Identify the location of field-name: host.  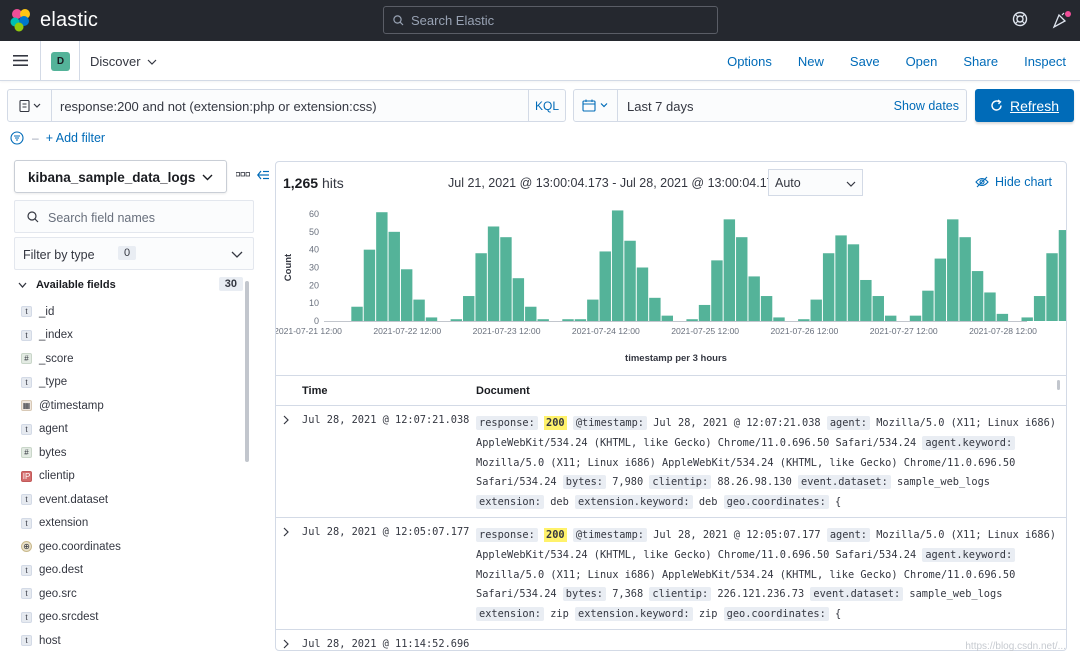
(50, 640).